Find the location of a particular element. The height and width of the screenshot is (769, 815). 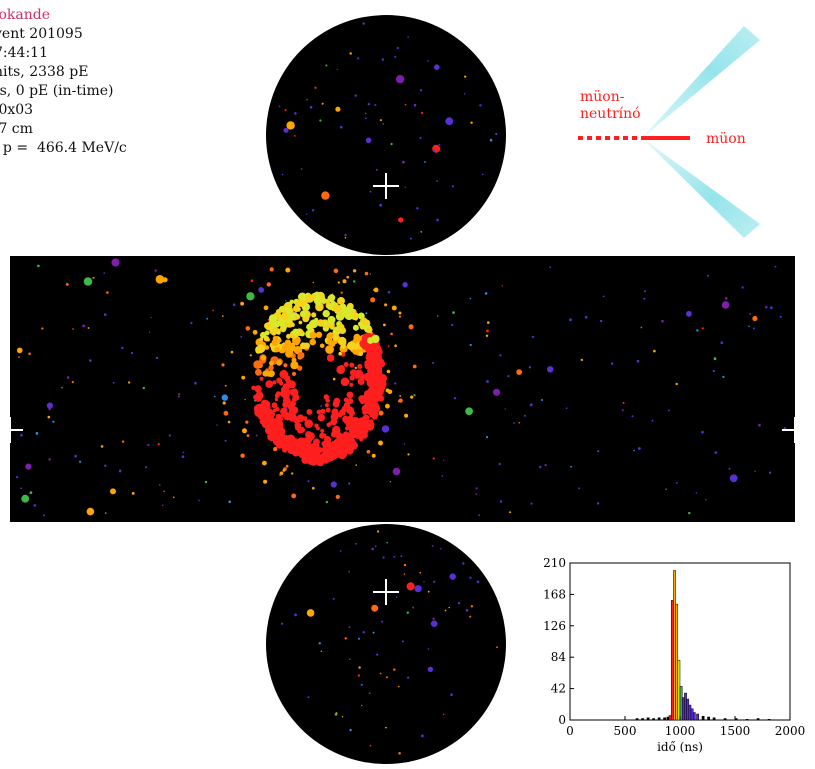

x-tick-label: 1000 is located at coordinates (680, 731).